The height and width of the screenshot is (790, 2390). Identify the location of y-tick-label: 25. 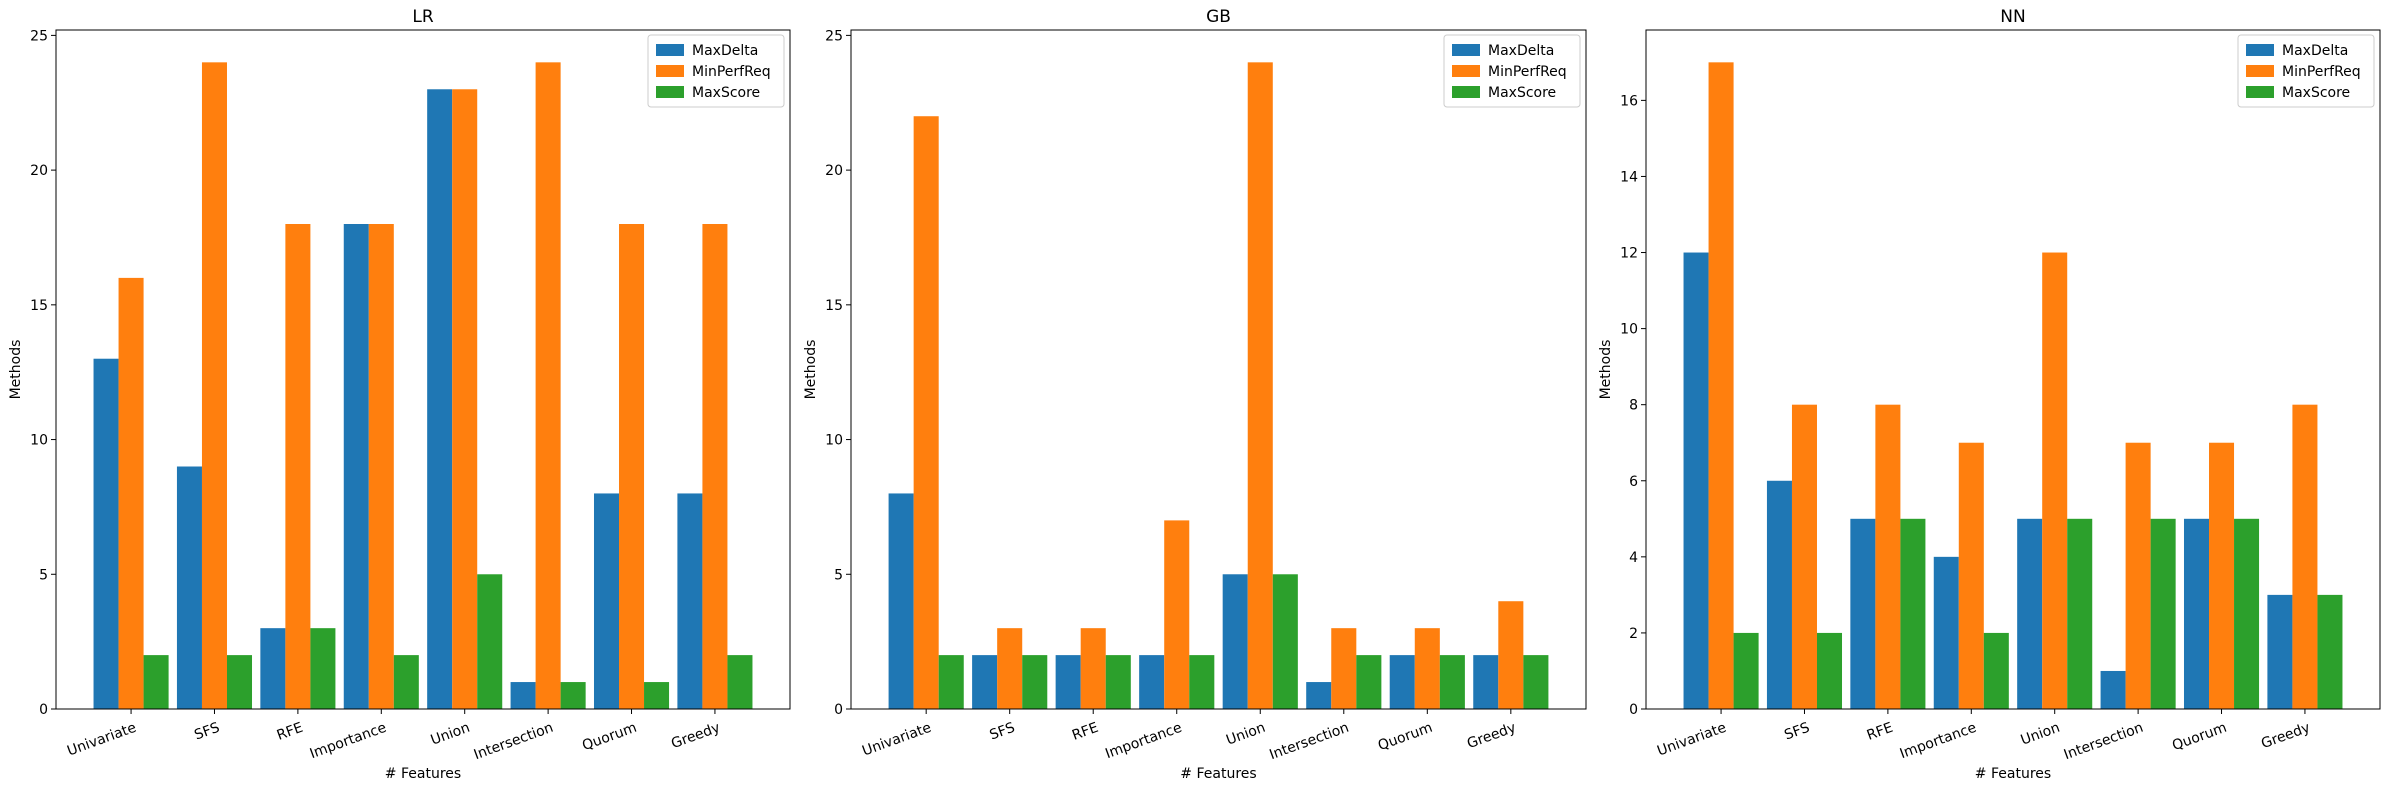
(834, 36).